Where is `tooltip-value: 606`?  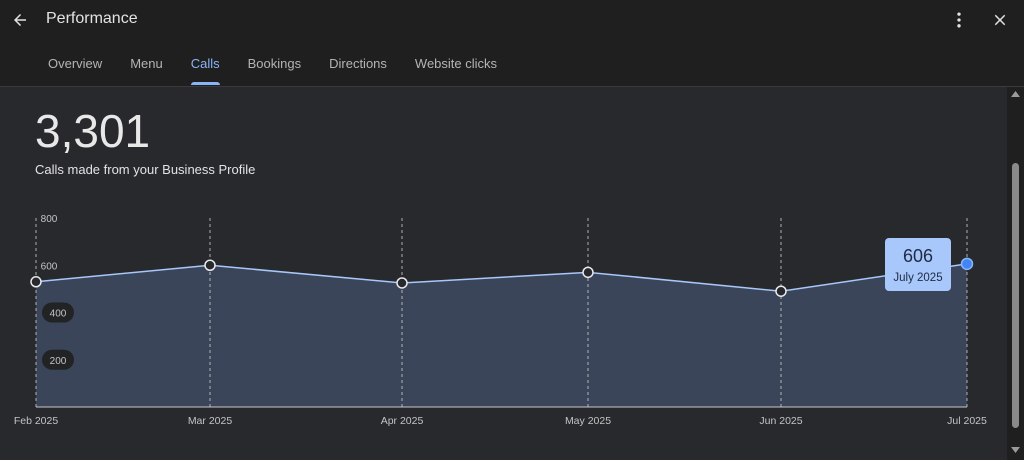
tooltip-value: 606 is located at coordinates (918, 256).